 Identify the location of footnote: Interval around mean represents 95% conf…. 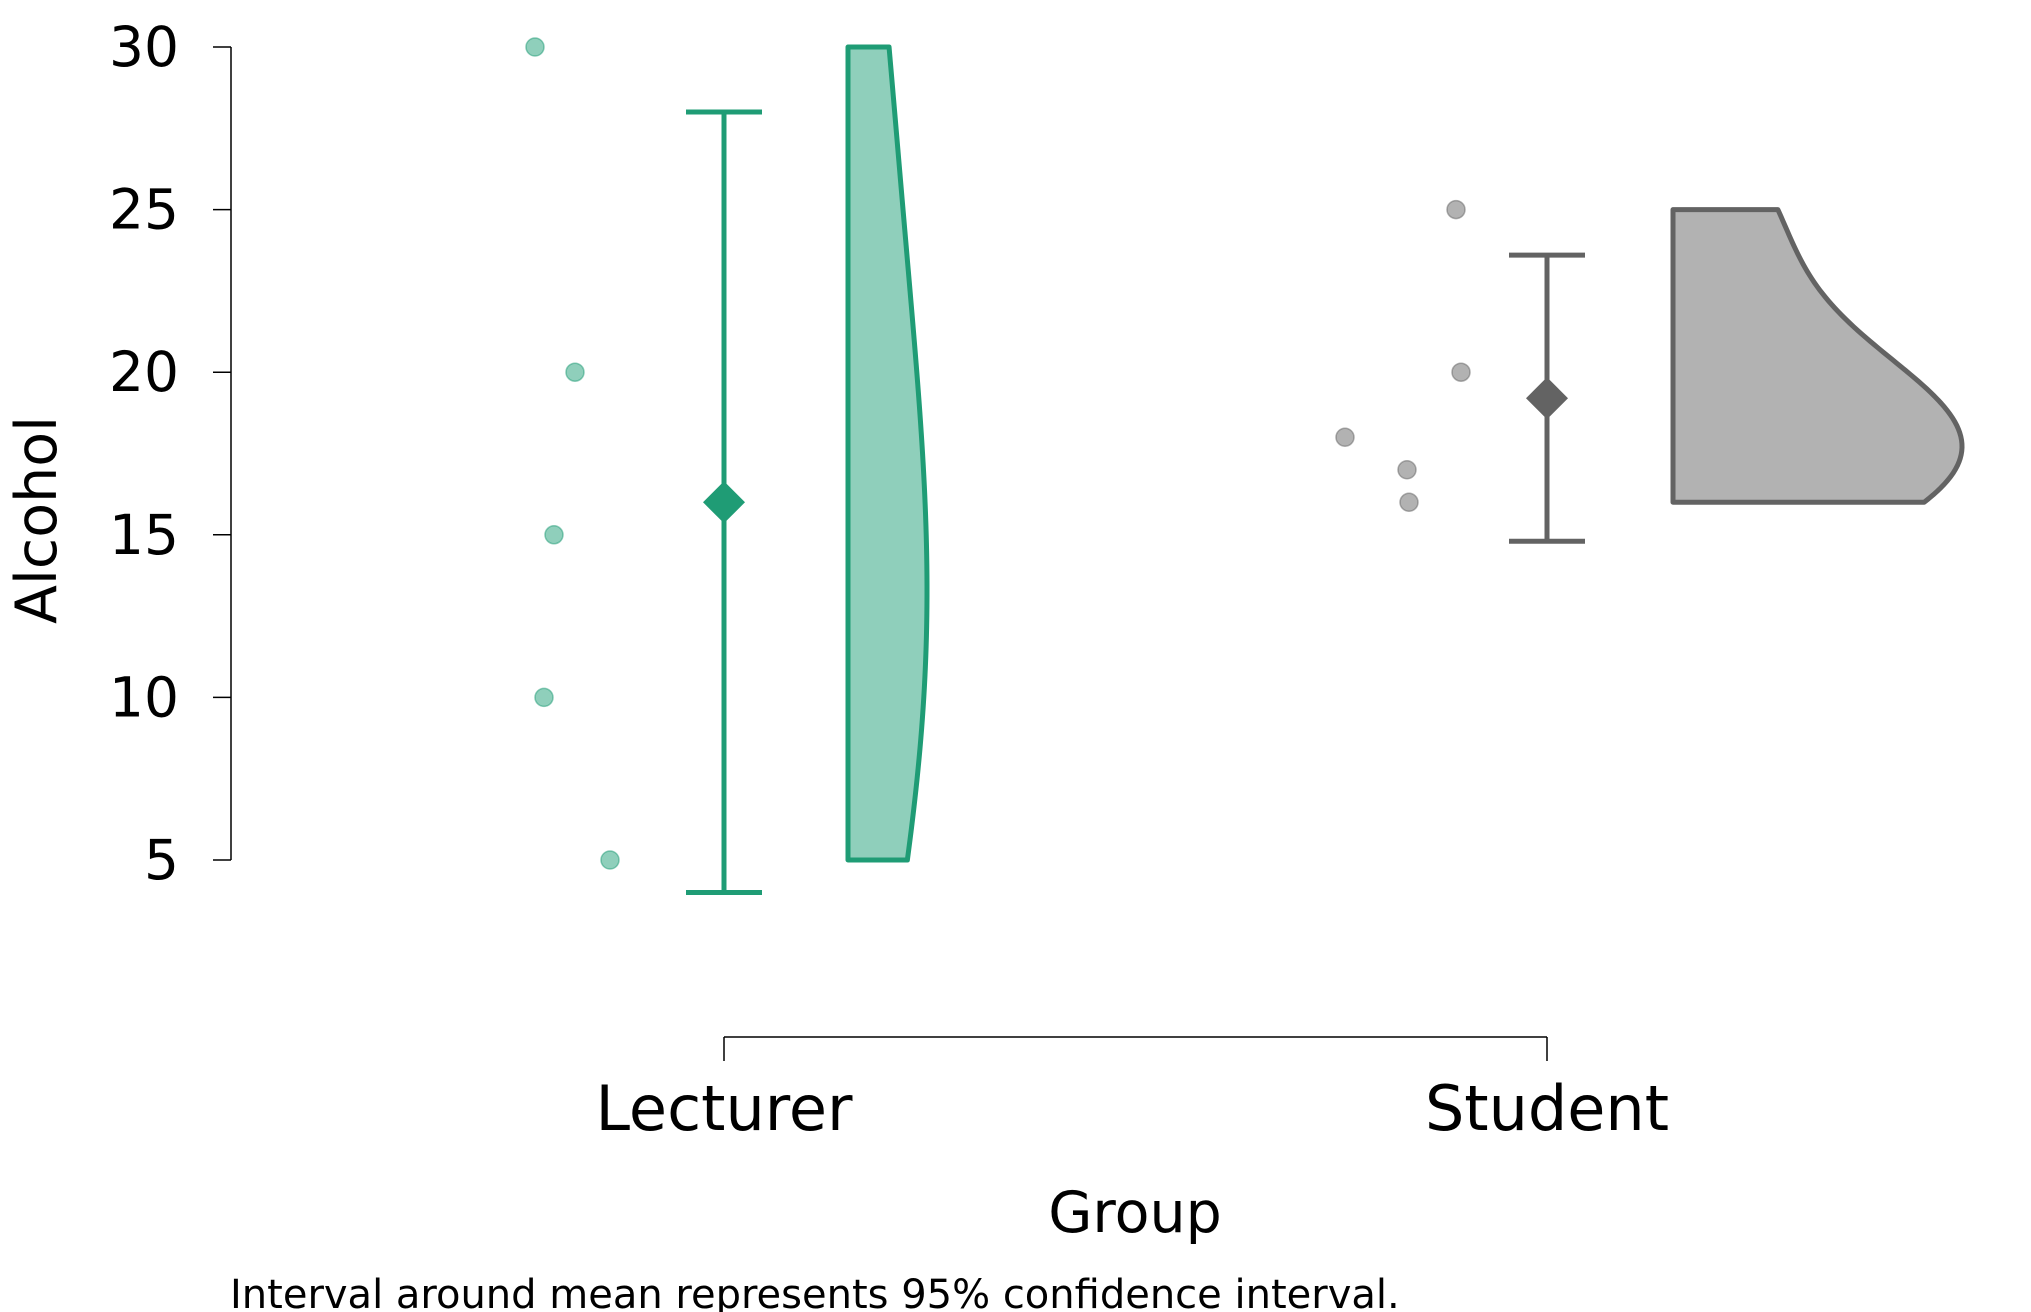
(815, 1292).